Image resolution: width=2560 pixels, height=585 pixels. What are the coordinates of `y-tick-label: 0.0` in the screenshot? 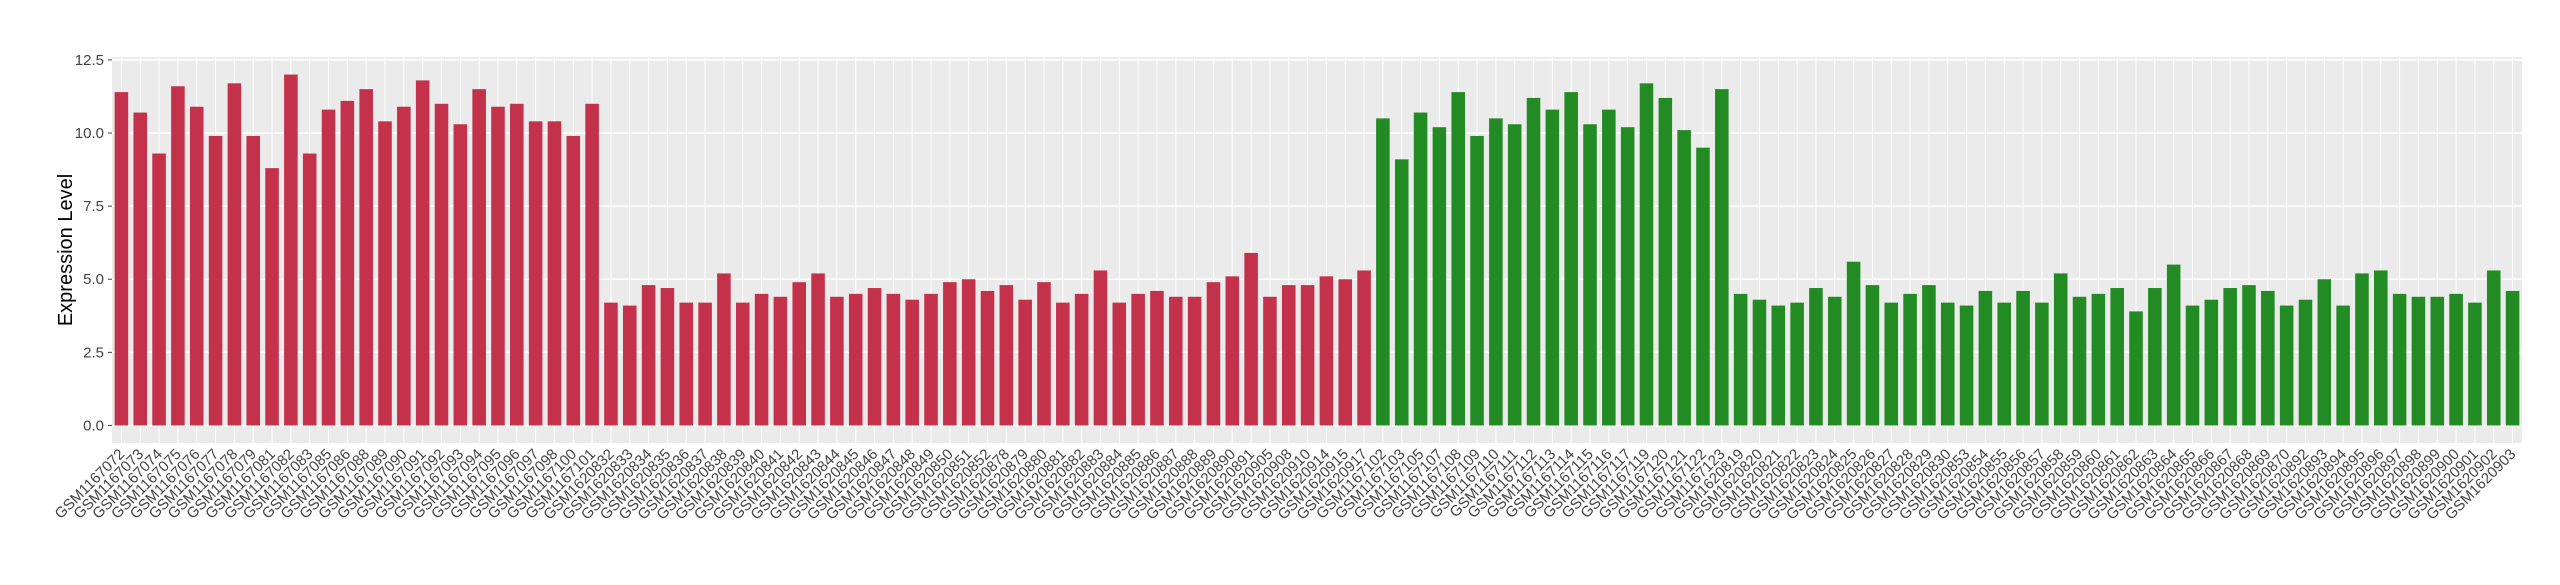 It's located at (93, 425).